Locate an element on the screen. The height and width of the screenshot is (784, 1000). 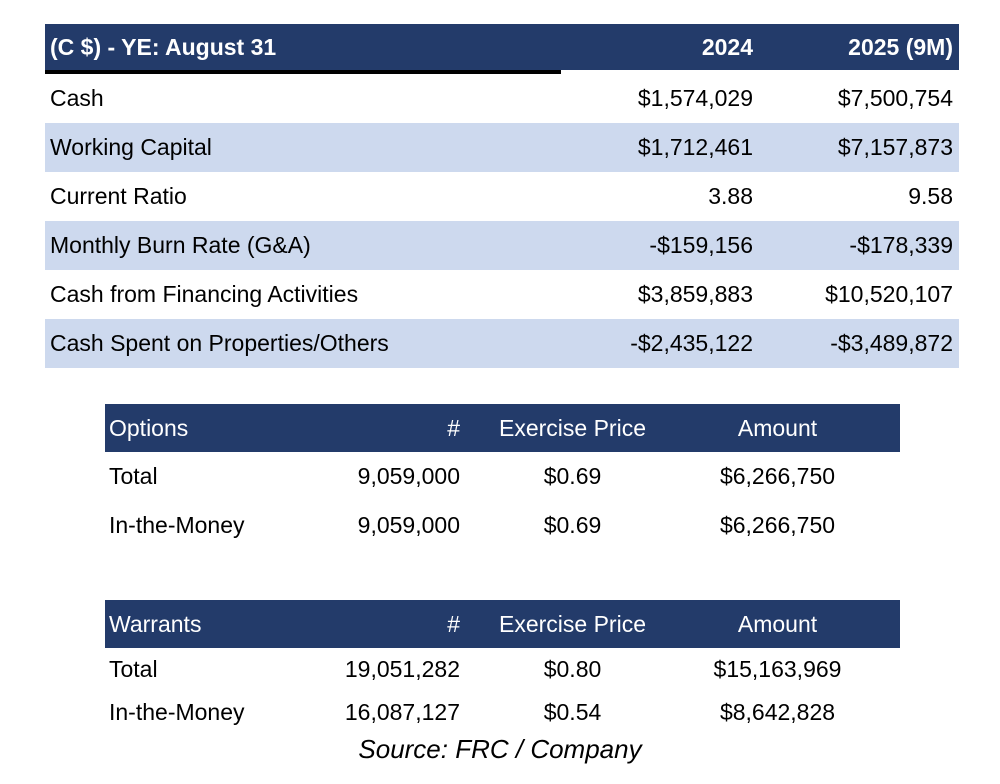
header-col-2025: 2025 (9M) is located at coordinates (900, 46).